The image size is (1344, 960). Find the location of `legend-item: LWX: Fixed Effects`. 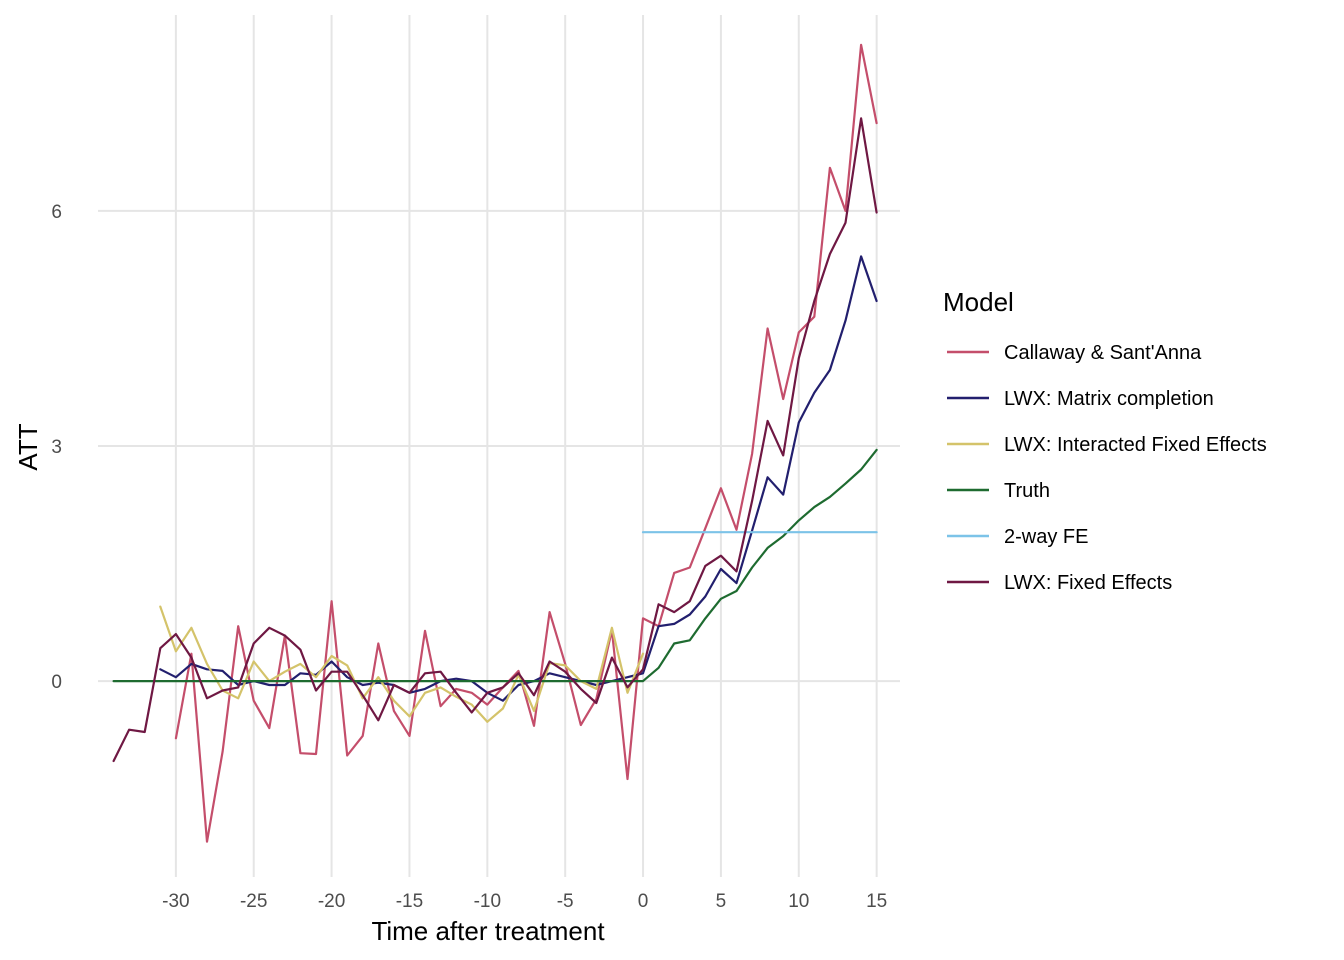

legend-item: LWX: Fixed Effects is located at coordinates (1059, 583).